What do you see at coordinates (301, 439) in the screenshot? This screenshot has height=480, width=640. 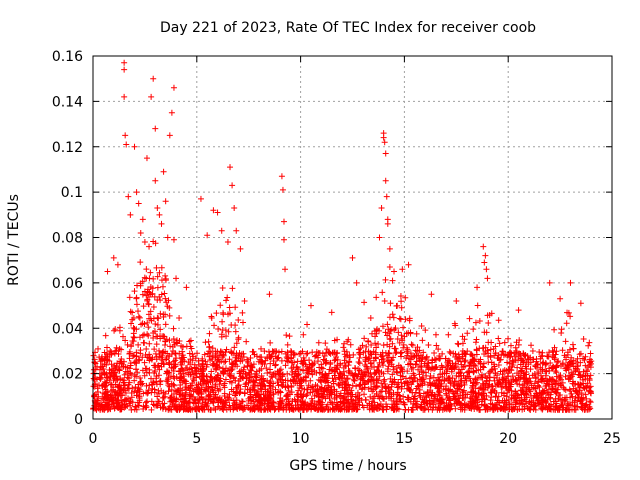 I see `x-tick-label: 10` at bounding box center [301, 439].